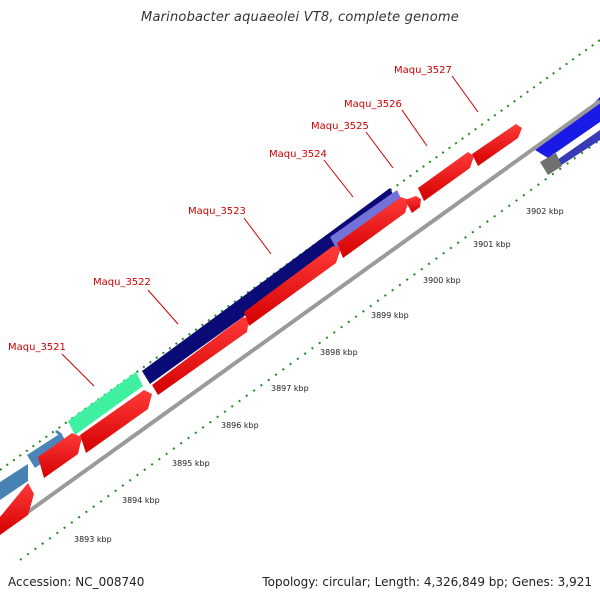 The width and height of the screenshot is (600, 600). What do you see at coordinates (141, 500) in the screenshot?
I see `scale-label-3894: 3894 kbp` at bounding box center [141, 500].